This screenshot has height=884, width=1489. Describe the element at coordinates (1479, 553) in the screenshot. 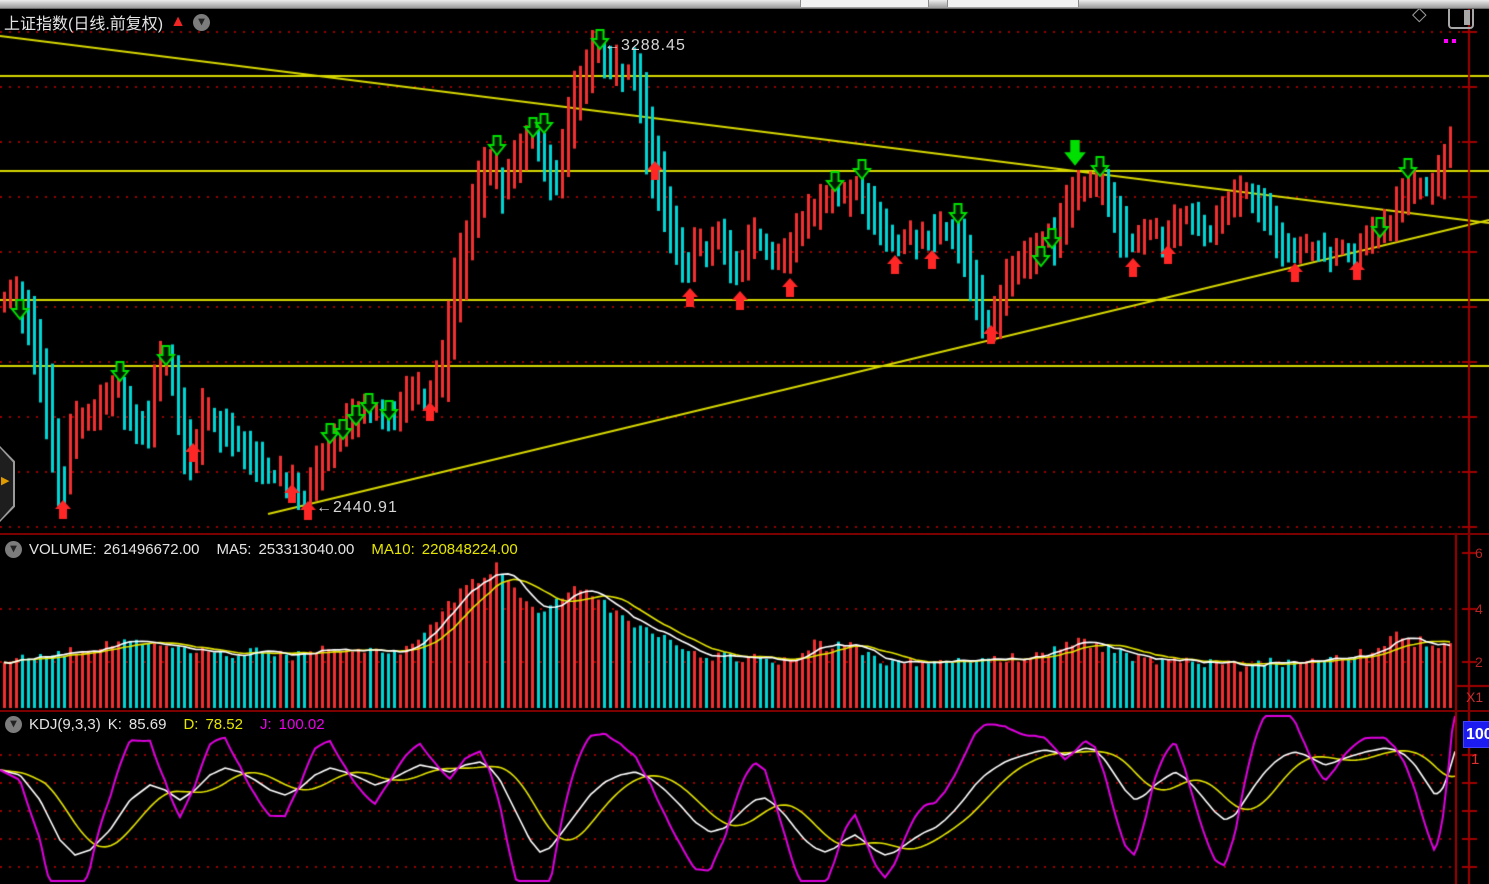

I see `volume-axis-label: 6` at that location.